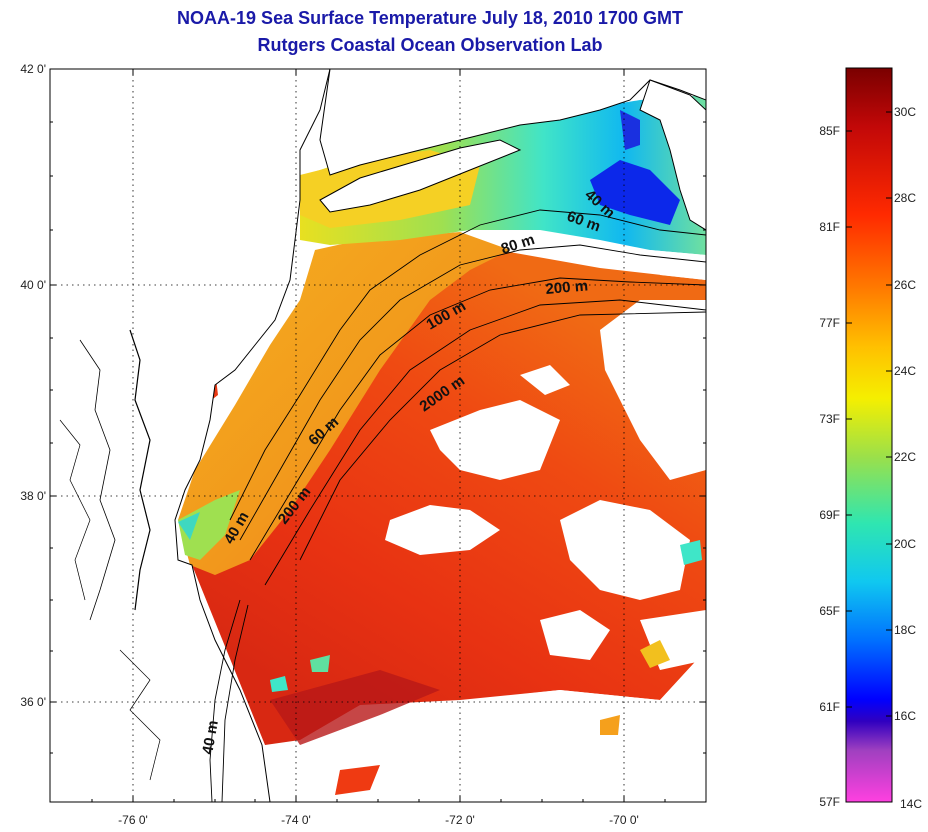  Describe the element at coordinates (33, 702) in the screenshot. I see `lat-label-36: 36 0'` at that location.